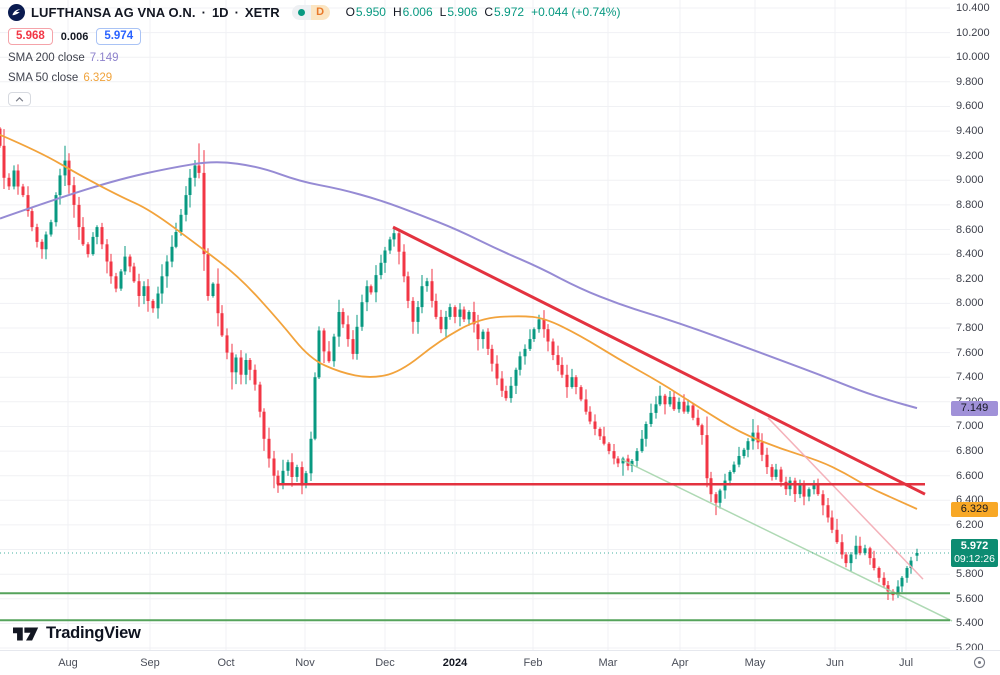 This screenshot has height=675, width=1000. What do you see at coordinates (970, 598) in the screenshot?
I see `price-axis-label: 5.600` at bounding box center [970, 598].